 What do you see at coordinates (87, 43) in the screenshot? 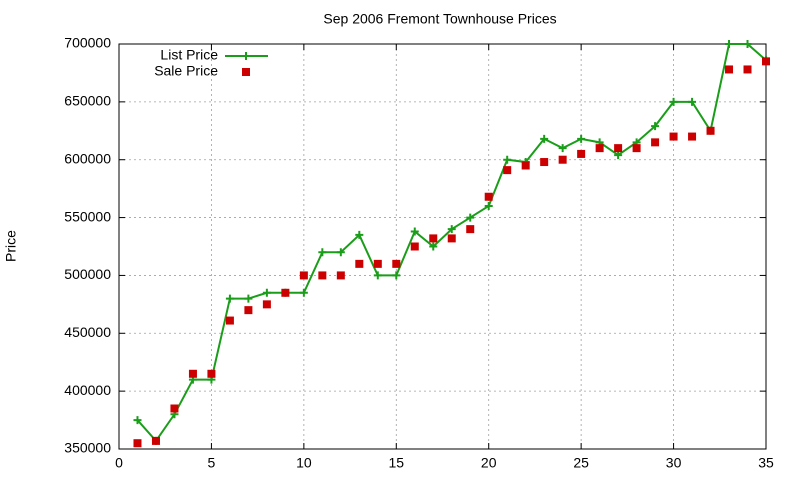
I see `y-tick-label: 700000` at bounding box center [87, 43].